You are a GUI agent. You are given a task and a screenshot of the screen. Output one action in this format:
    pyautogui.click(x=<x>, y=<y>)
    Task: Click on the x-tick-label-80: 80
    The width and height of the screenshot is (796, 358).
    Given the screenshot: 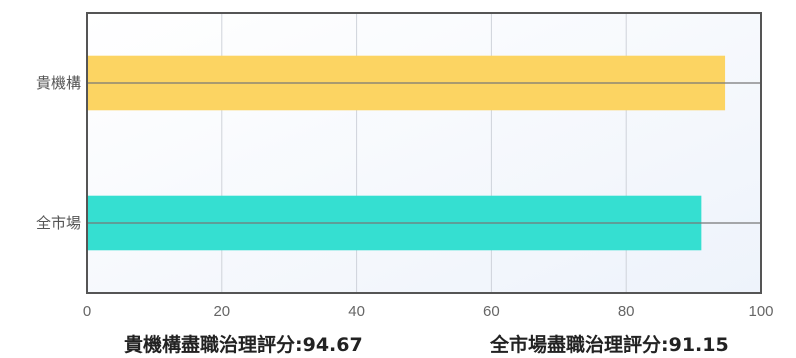 What is the action you would take?
    pyautogui.click(x=626, y=311)
    